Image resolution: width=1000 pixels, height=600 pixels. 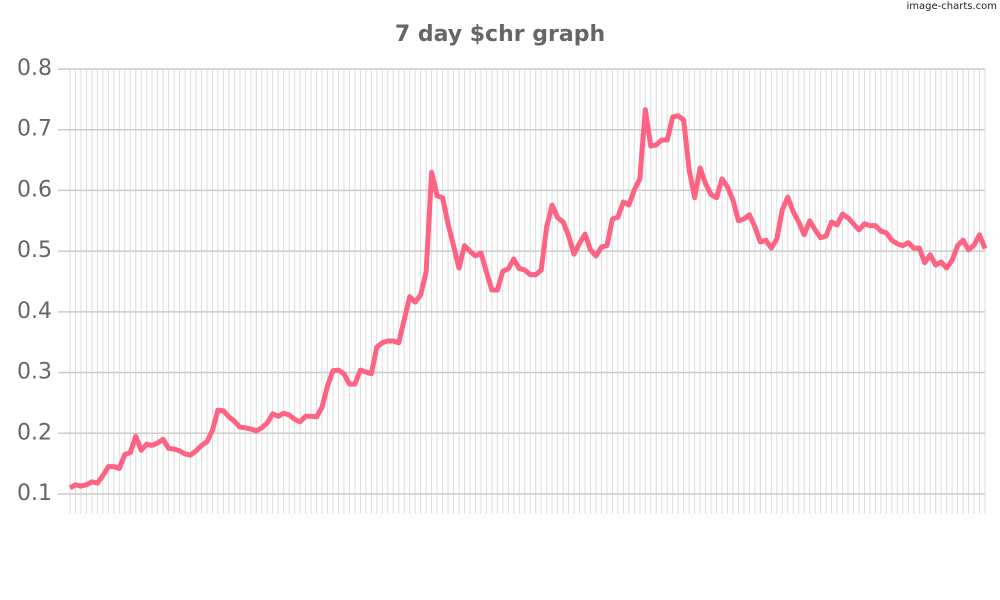 What do you see at coordinates (34, 372) in the screenshot?
I see `y-tick-label: 0.3` at bounding box center [34, 372].